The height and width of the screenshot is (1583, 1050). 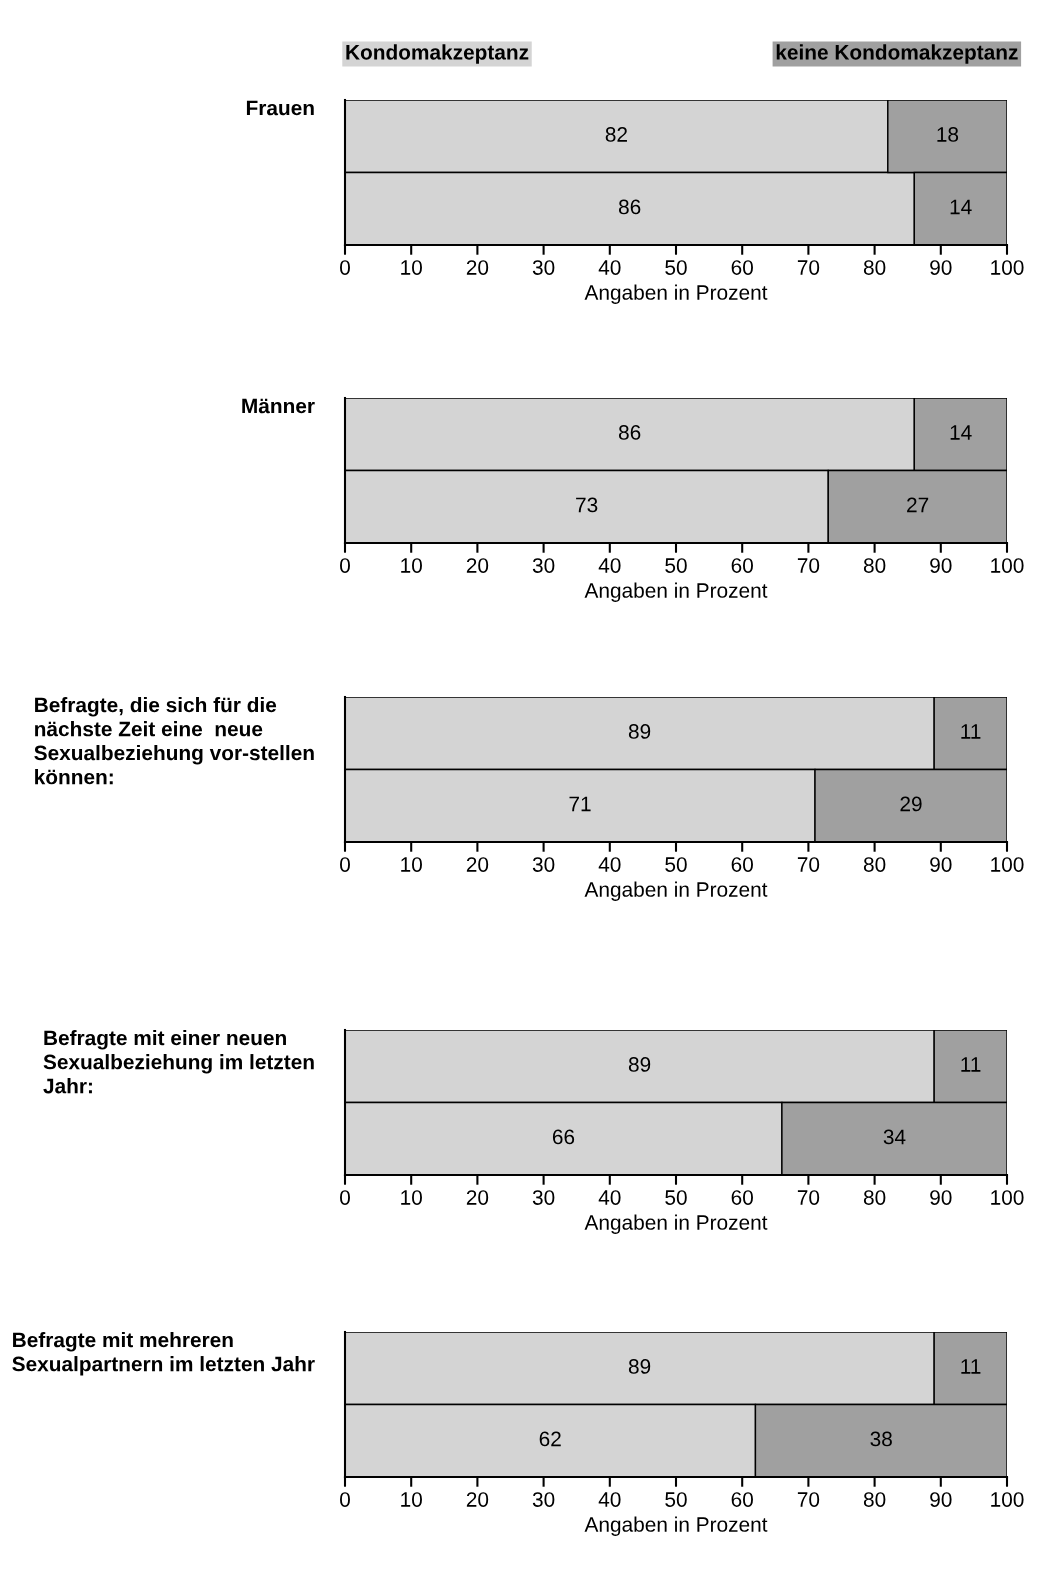 What do you see at coordinates (897, 54) in the screenshot?
I see `series-label: keine Kondomakzeptanz` at bounding box center [897, 54].